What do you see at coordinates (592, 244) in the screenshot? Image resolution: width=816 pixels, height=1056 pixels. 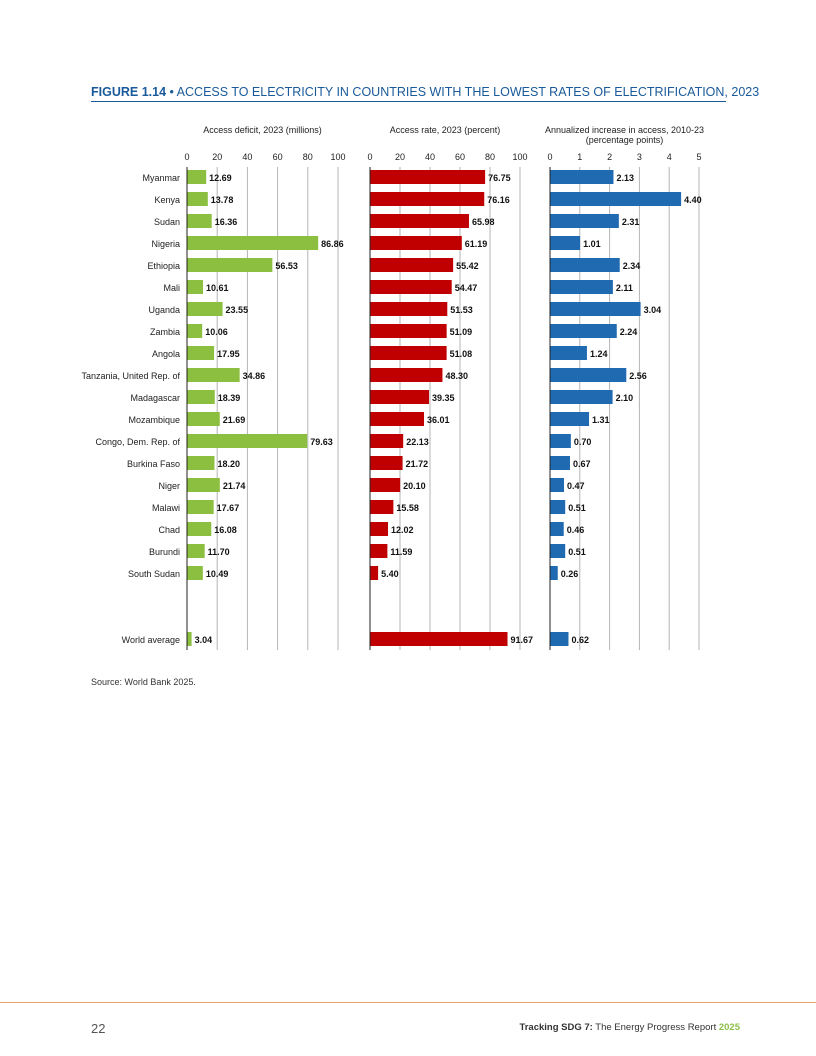 I see `data-label: 1.01` at bounding box center [592, 244].